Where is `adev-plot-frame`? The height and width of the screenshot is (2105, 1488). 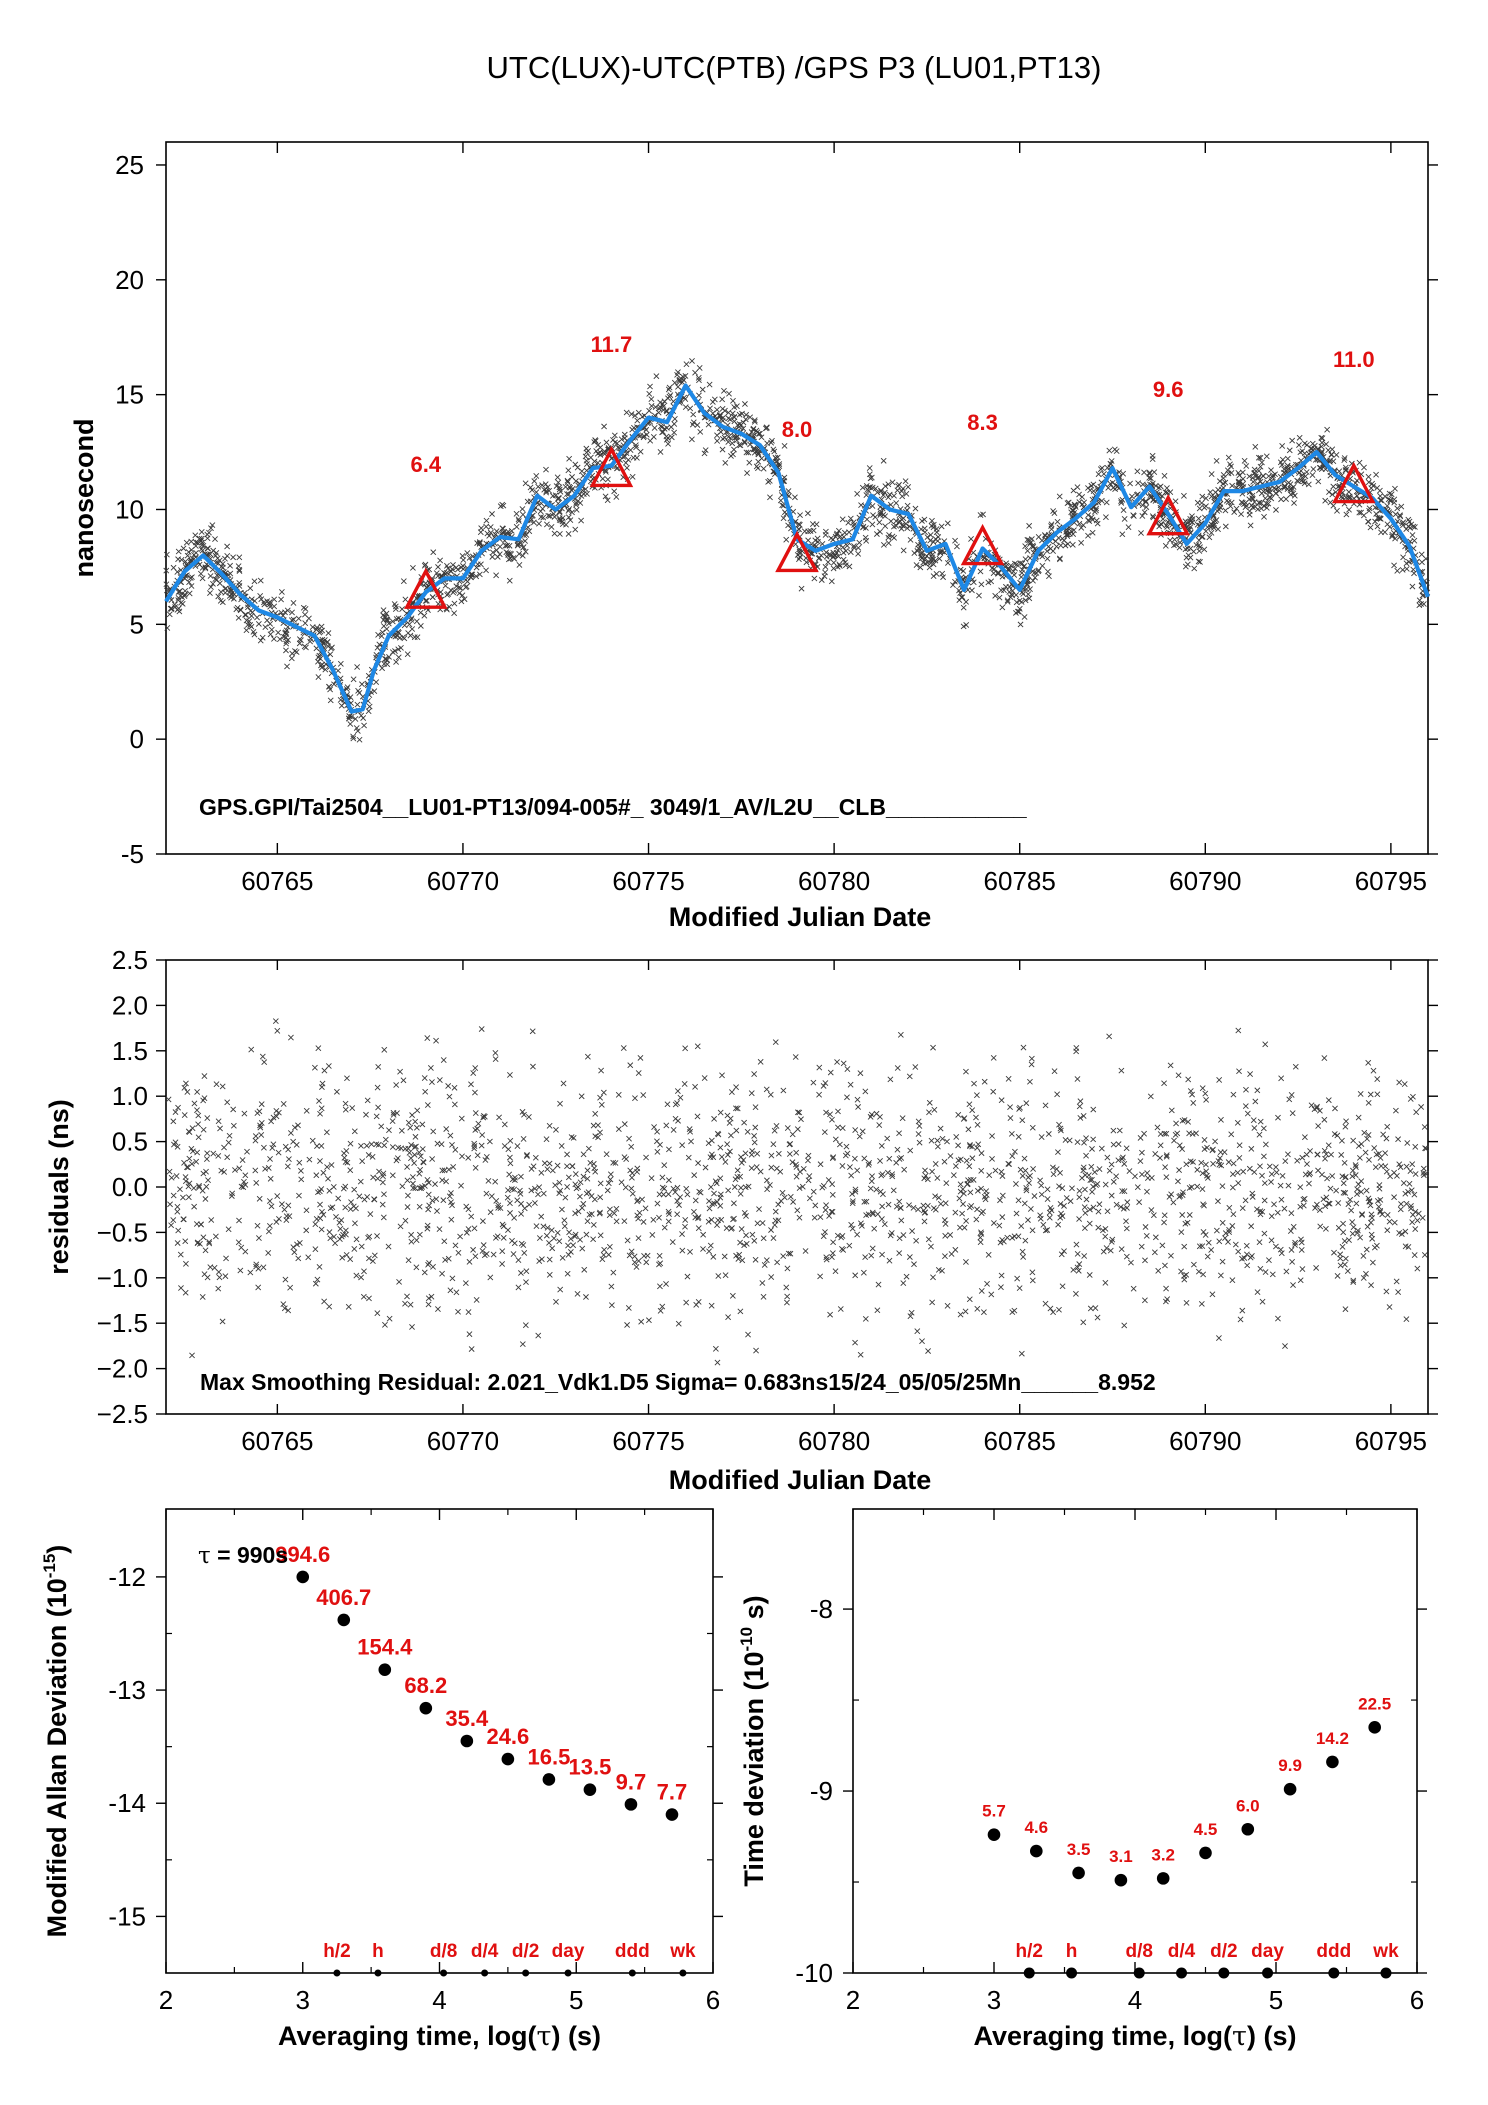 adev-plot-frame is located at coordinates (439, 1741).